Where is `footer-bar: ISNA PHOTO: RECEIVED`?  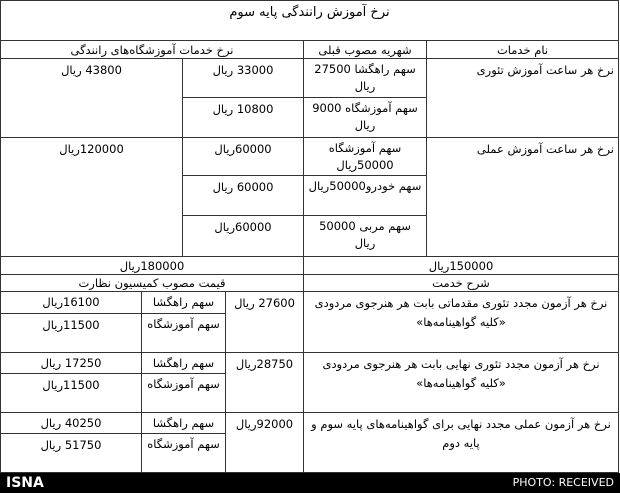 footer-bar: ISNA PHOTO: RECEIVED is located at coordinates (310, 483).